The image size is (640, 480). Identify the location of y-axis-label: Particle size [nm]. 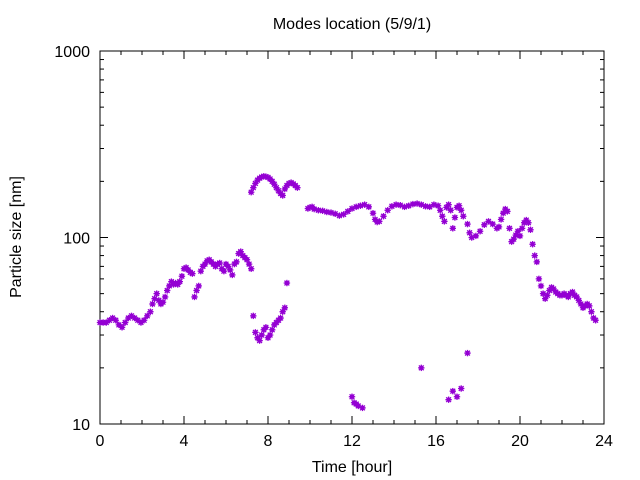
(16, 237).